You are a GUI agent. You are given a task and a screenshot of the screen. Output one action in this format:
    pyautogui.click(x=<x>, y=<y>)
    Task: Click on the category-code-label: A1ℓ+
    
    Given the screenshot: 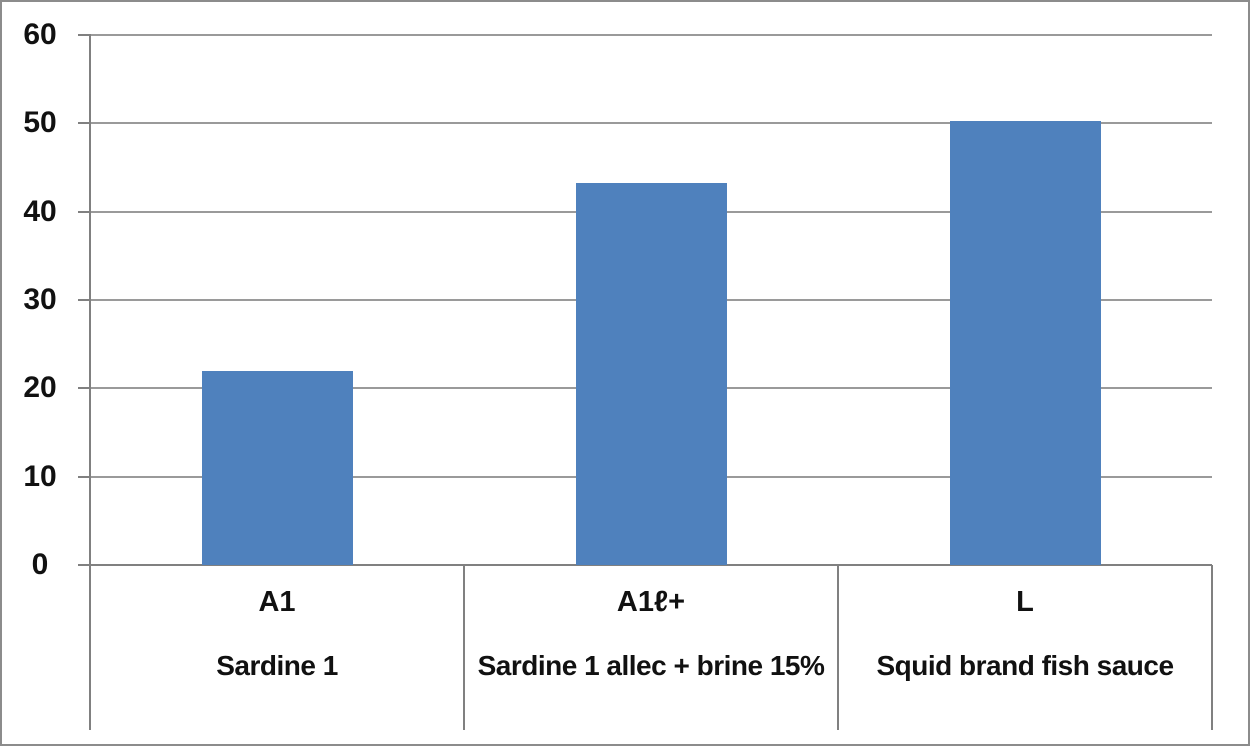 What is the action you would take?
    pyautogui.click(x=651, y=602)
    